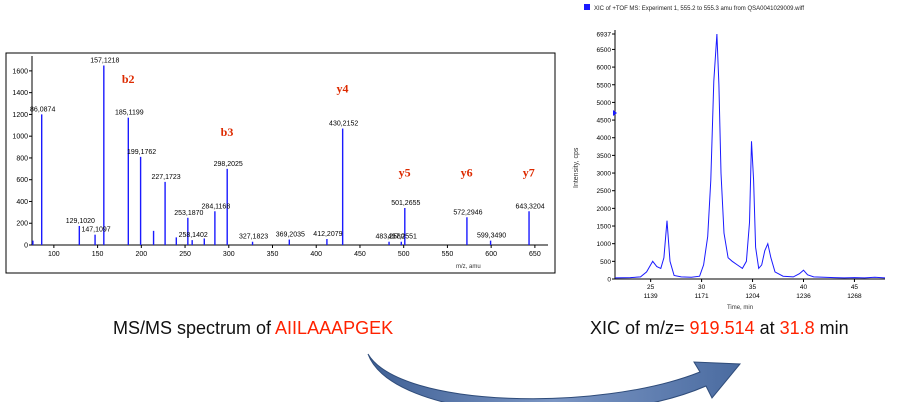 This screenshot has height=402, width=921. What do you see at coordinates (804, 287) in the screenshot?
I see `xic-x-tick-label: 40` at bounding box center [804, 287].